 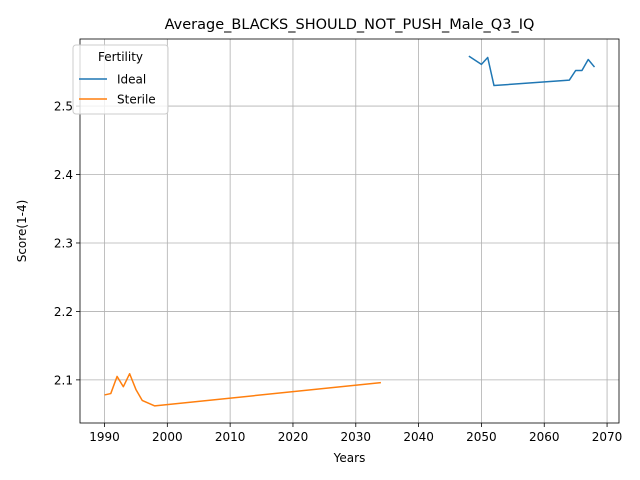 What do you see at coordinates (418, 437) in the screenshot?
I see `x-tick-label: 2040` at bounding box center [418, 437].